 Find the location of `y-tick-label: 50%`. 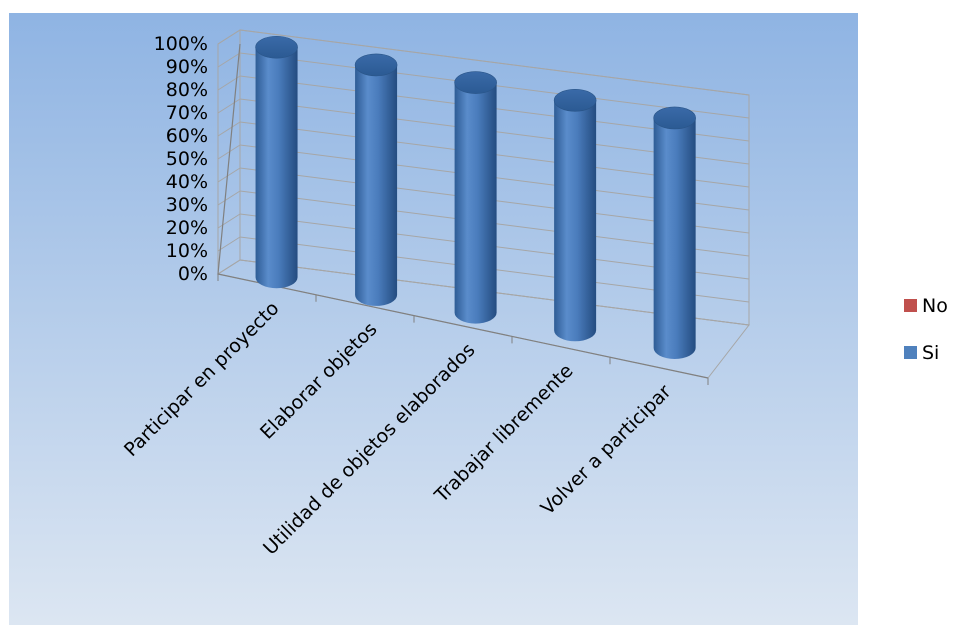

y-tick-label: 50% is located at coordinates (187, 159).